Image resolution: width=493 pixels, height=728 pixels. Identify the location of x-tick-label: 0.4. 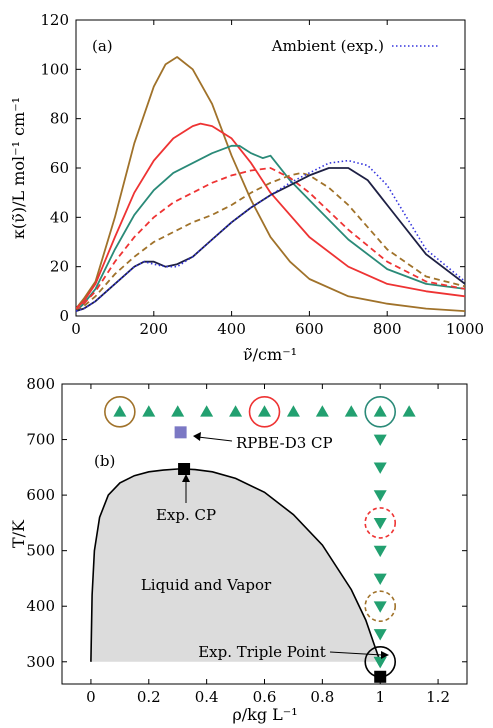
(207, 697).